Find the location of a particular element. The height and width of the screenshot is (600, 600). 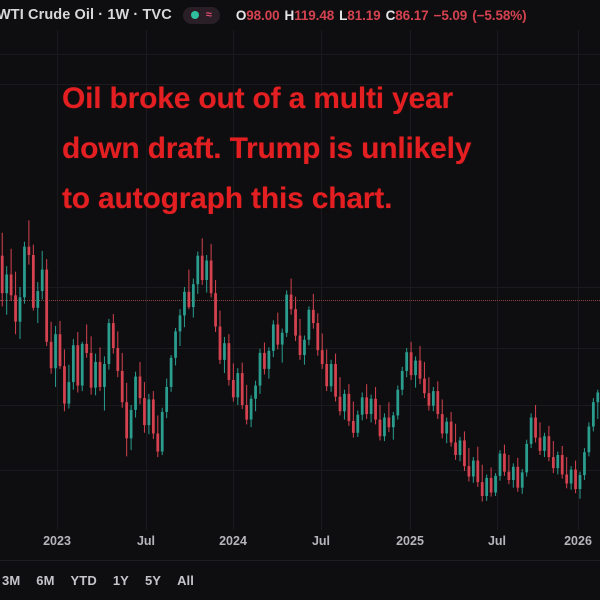

last-price-line is located at coordinates (300, 300).